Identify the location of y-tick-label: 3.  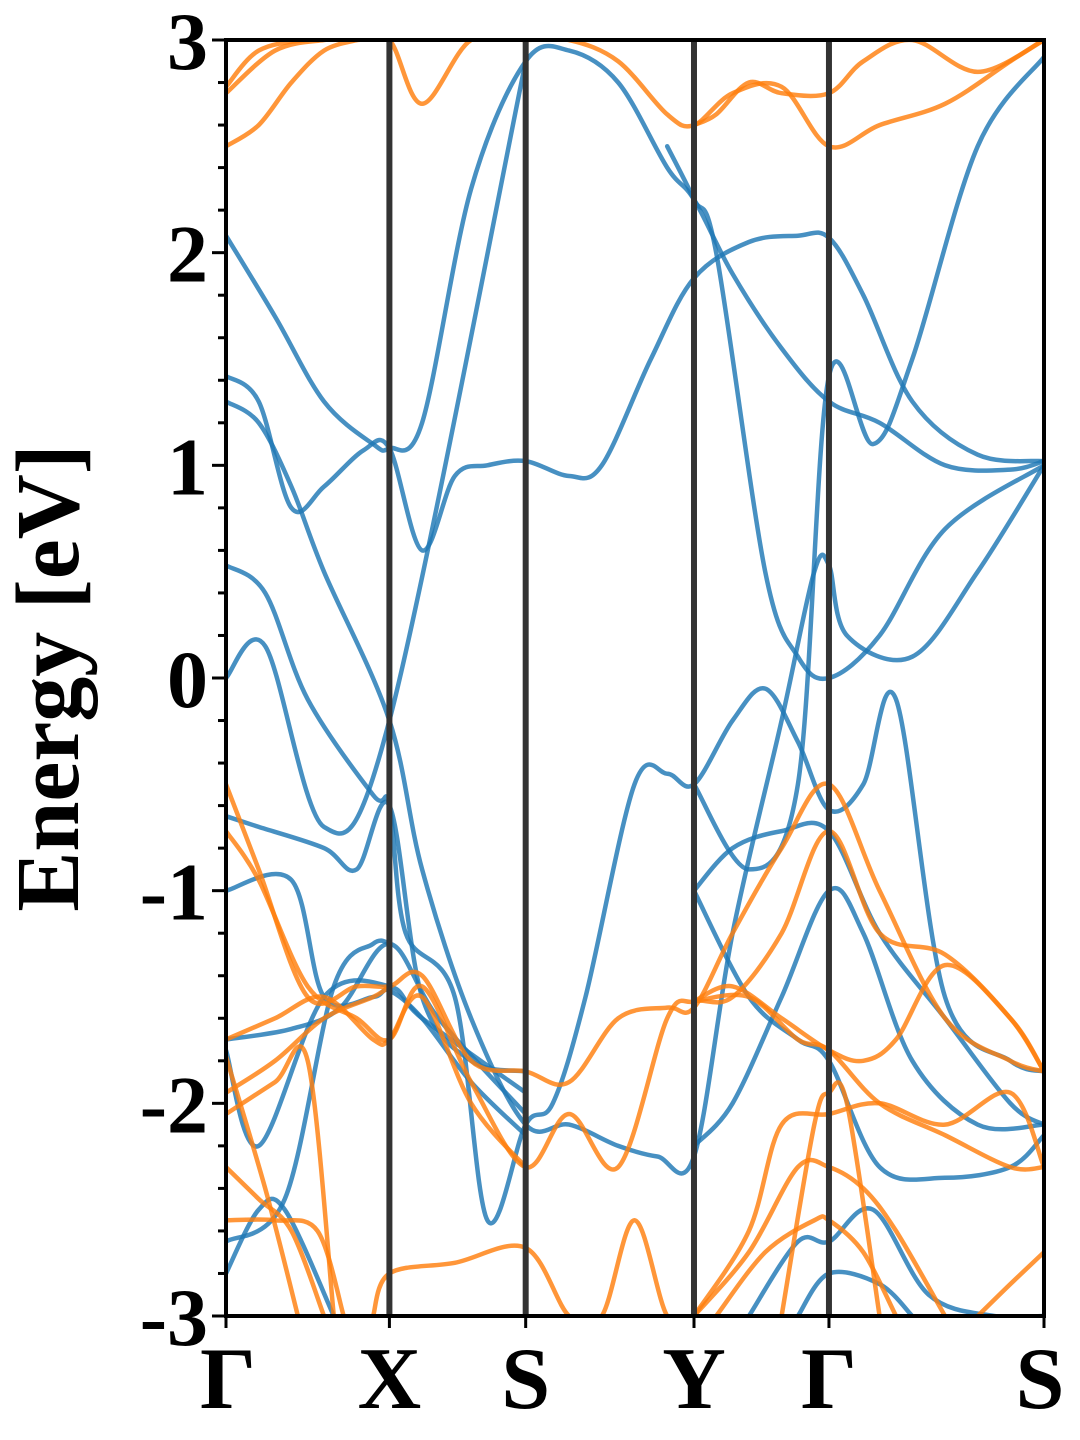
(187, 43).